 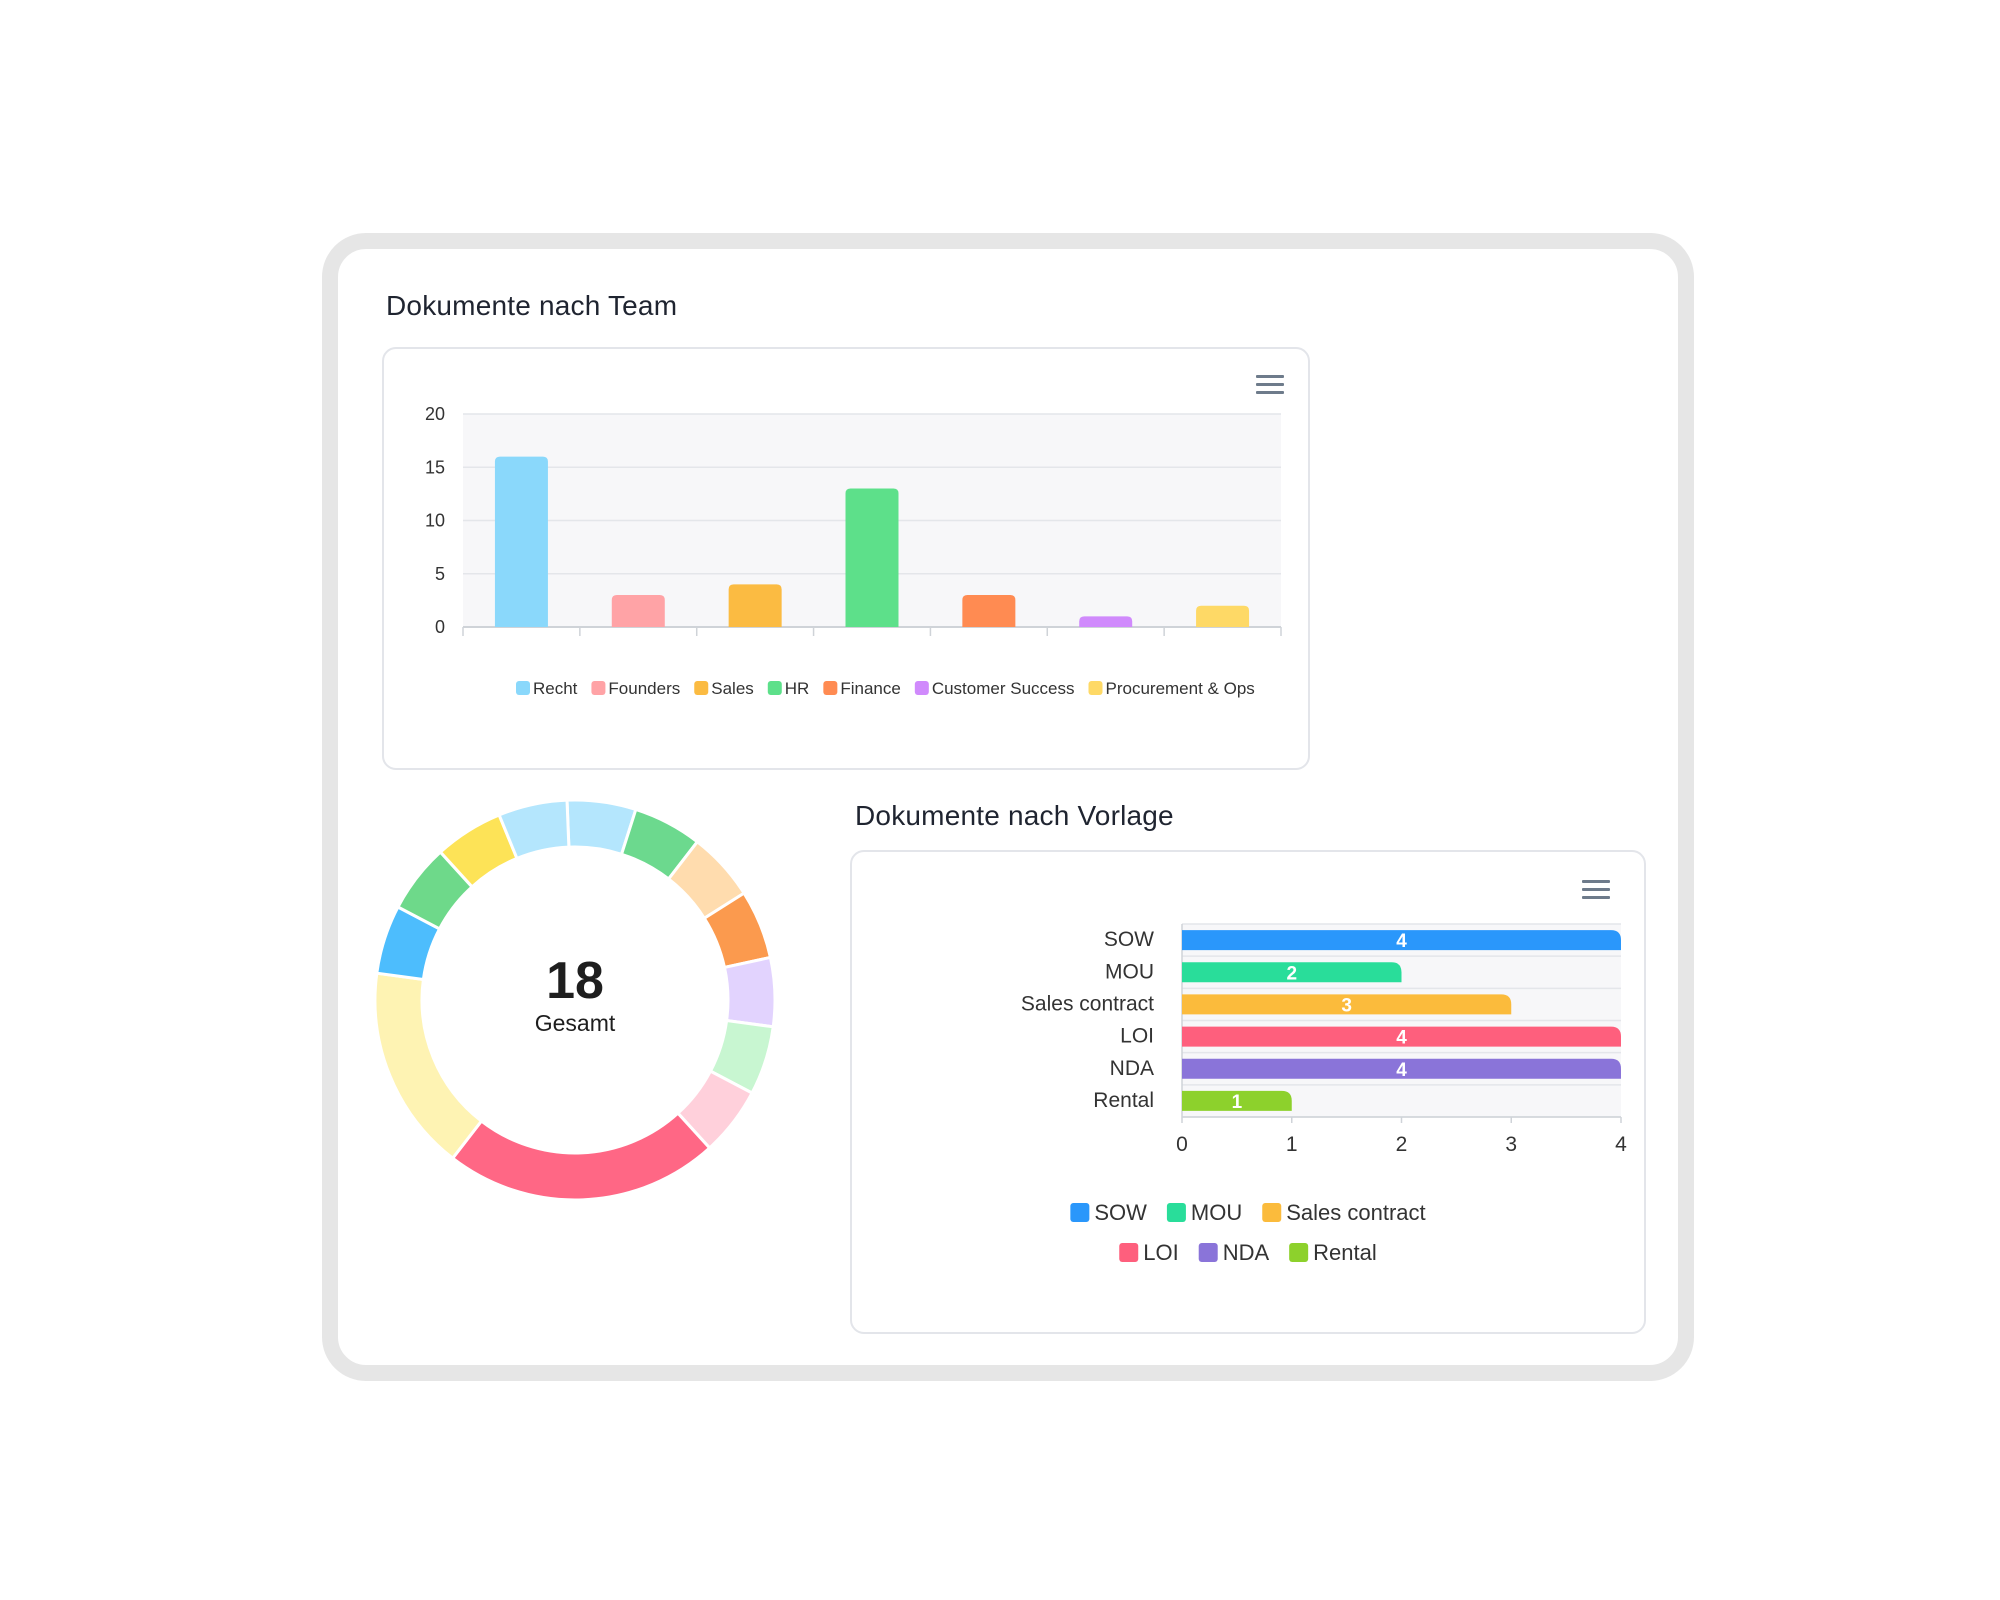 I want to click on y-category-label: LOI, so click(x=1137, y=1036).